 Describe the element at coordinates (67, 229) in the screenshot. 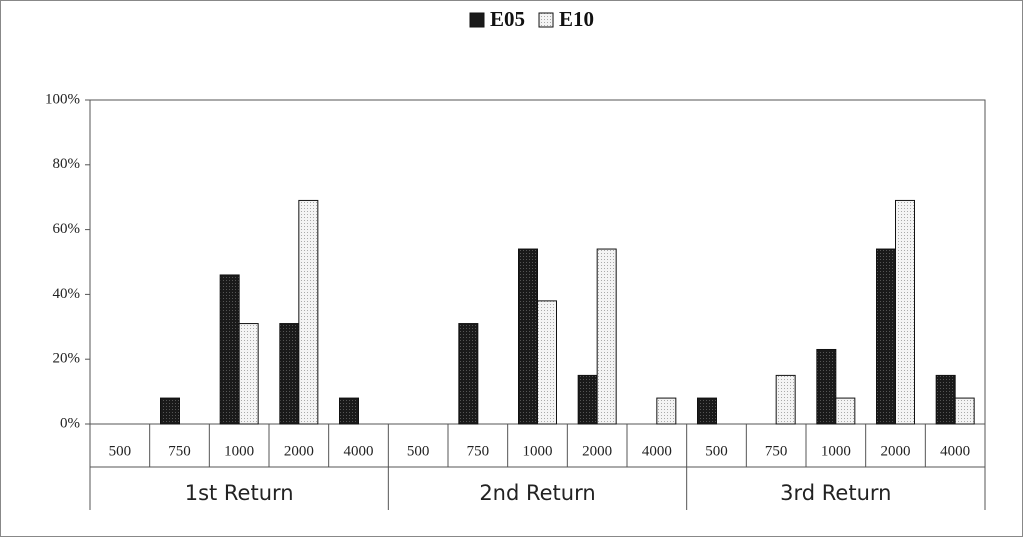

I see `y-tick-label: 60%` at that location.